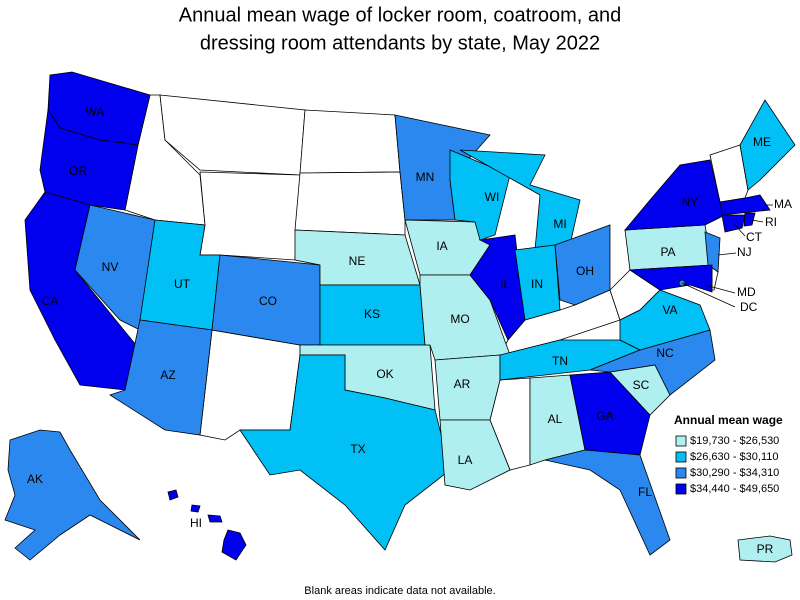 This screenshot has width=800, height=600. I want to click on state-label: PA, so click(667, 252).